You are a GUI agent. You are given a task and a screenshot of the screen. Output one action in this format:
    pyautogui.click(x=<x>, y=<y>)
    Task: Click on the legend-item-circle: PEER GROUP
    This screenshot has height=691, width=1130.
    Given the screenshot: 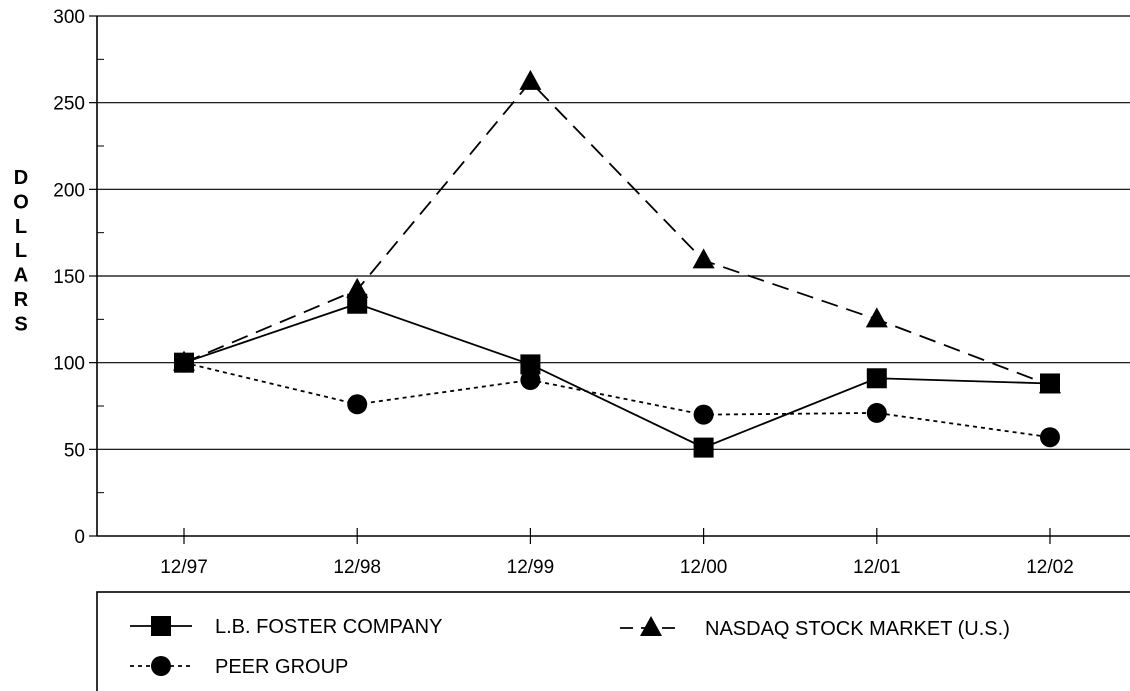 What is the action you would take?
    pyautogui.click(x=239, y=667)
    